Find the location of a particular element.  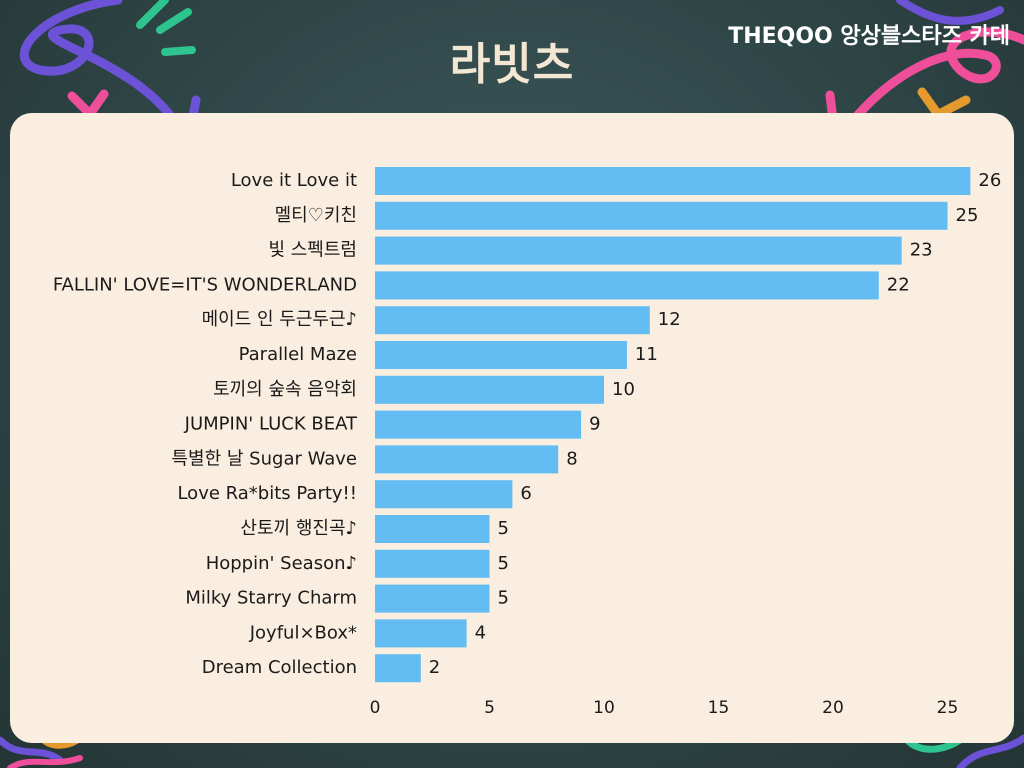

value-label: 12 is located at coordinates (669, 319).